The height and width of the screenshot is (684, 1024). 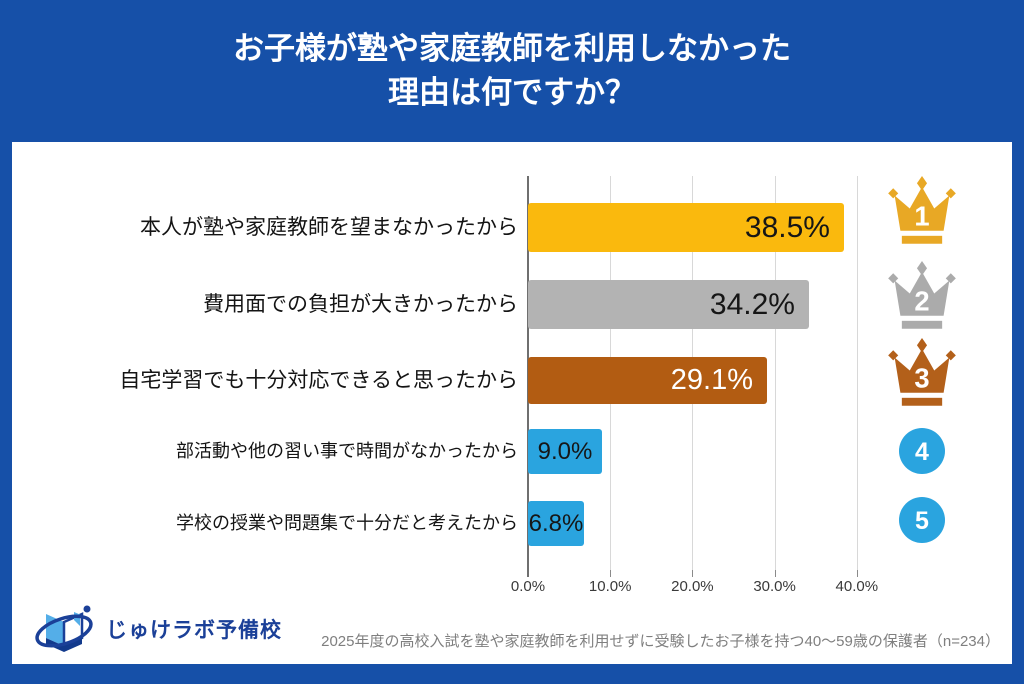 I want to click on category-label: 費用面での負担が大きかったから, so click(x=360, y=304).